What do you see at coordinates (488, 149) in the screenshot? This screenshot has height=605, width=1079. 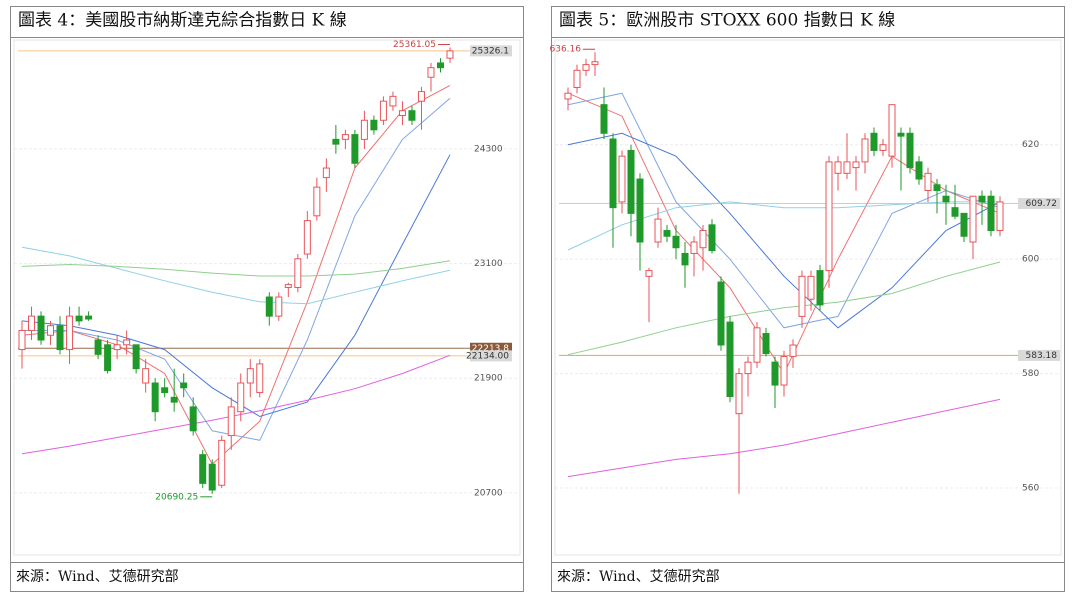 I see `y-tick-label: 24300` at bounding box center [488, 149].